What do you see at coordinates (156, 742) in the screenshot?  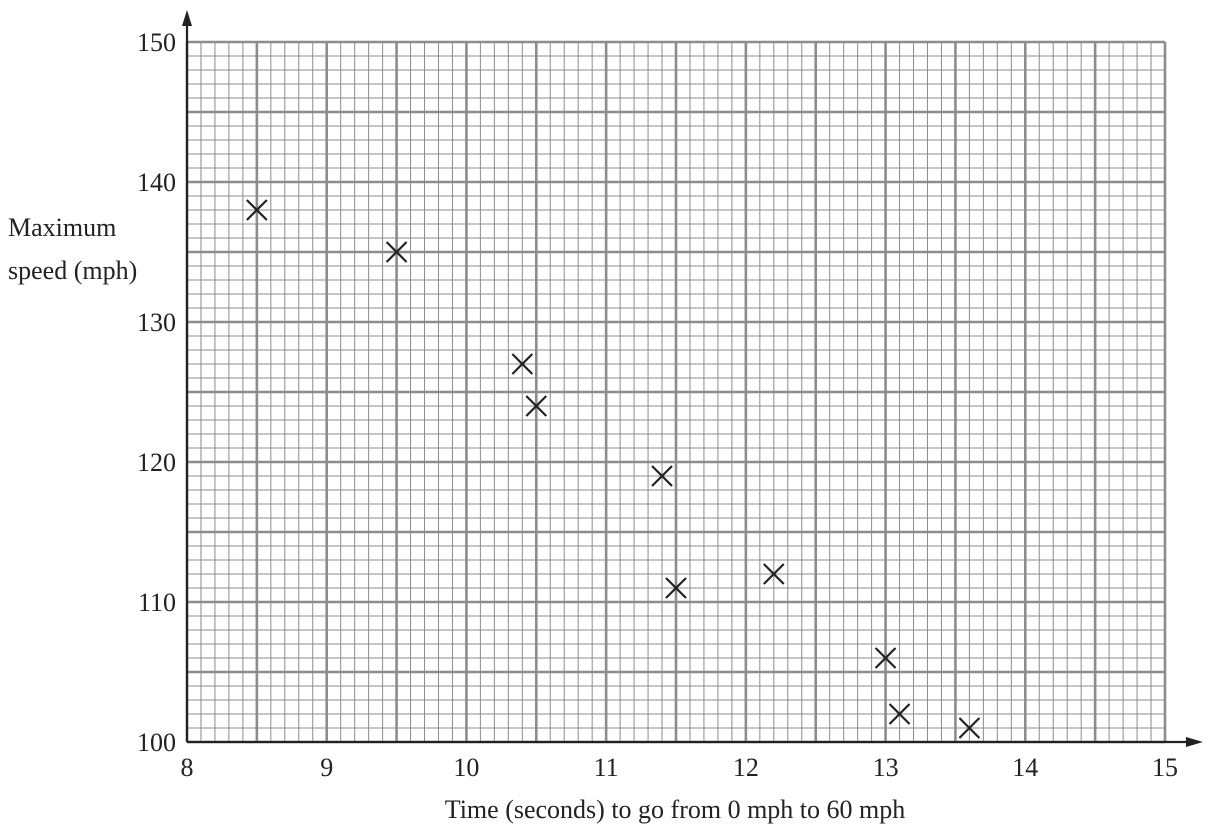 I see `y-tick-label: 100` at bounding box center [156, 742].